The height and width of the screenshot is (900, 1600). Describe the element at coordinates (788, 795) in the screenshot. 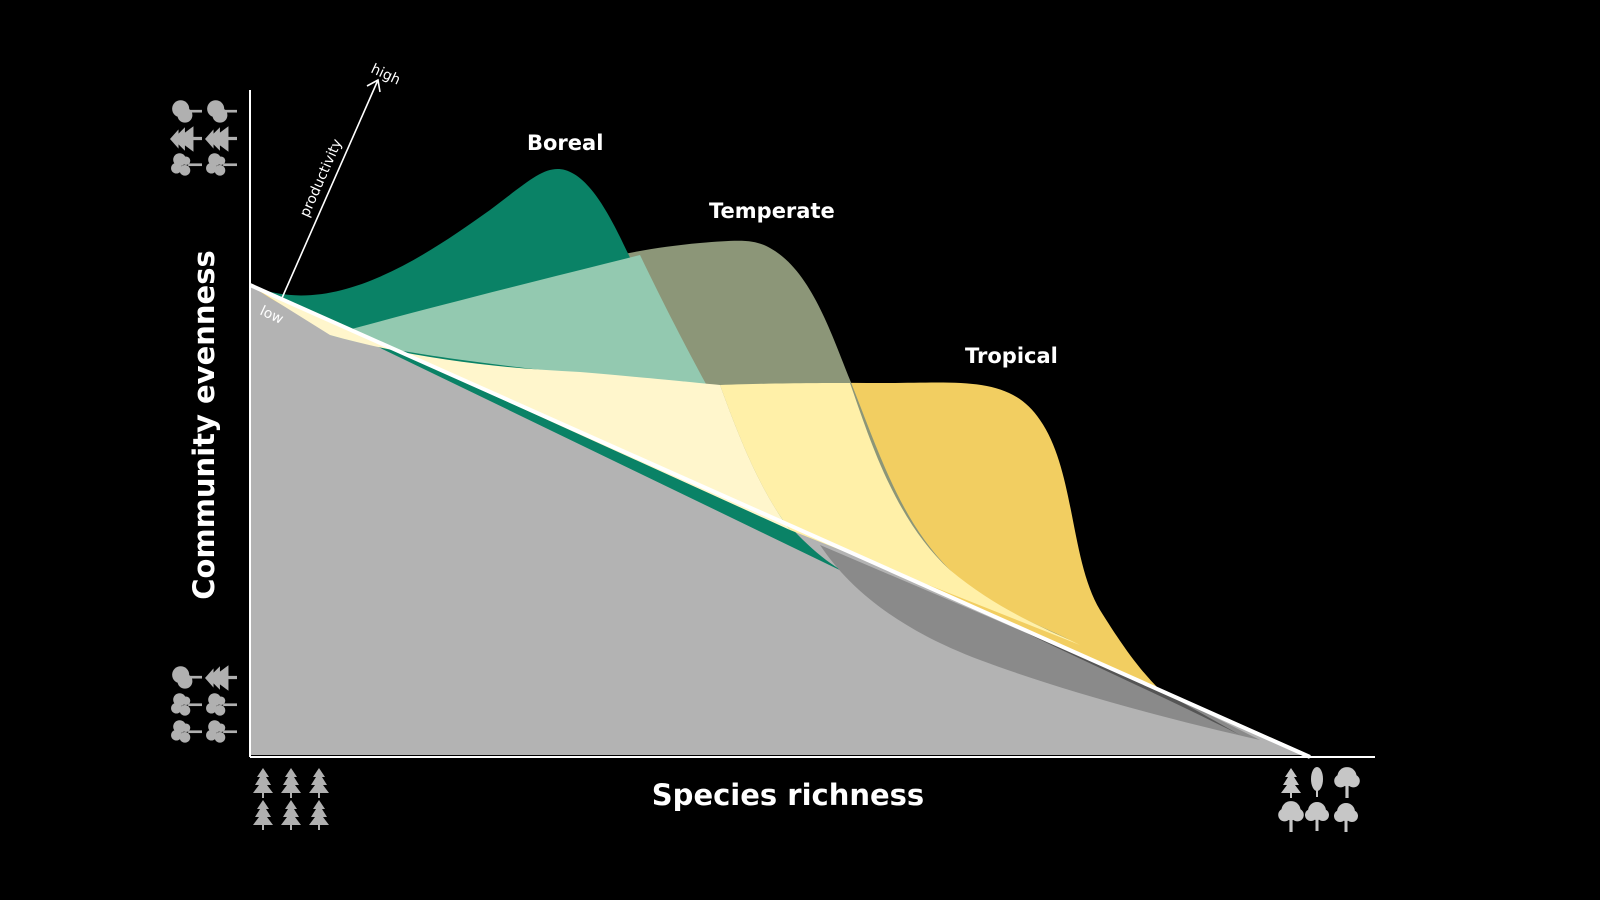

I see `x-axis-title: Species richness` at that location.